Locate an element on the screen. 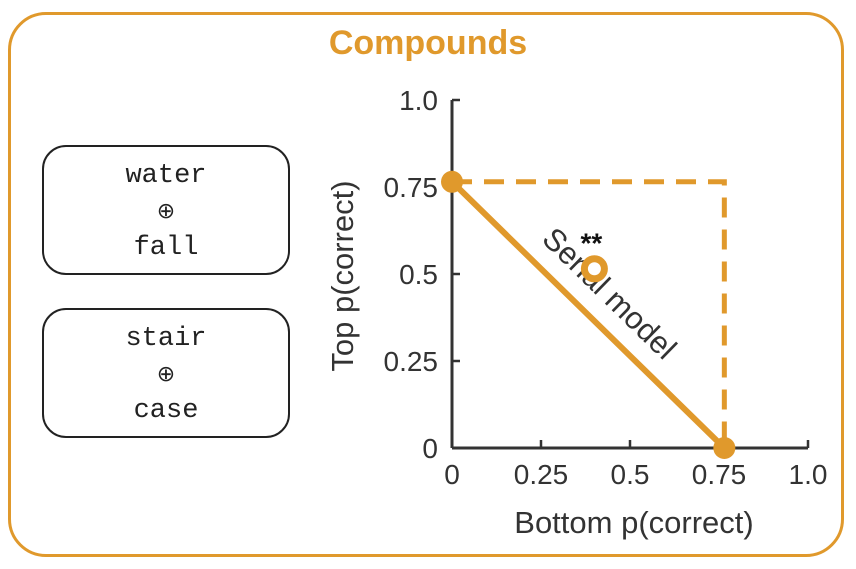 The width and height of the screenshot is (856, 569). serial-model-label: Serial model is located at coordinates (610, 293).